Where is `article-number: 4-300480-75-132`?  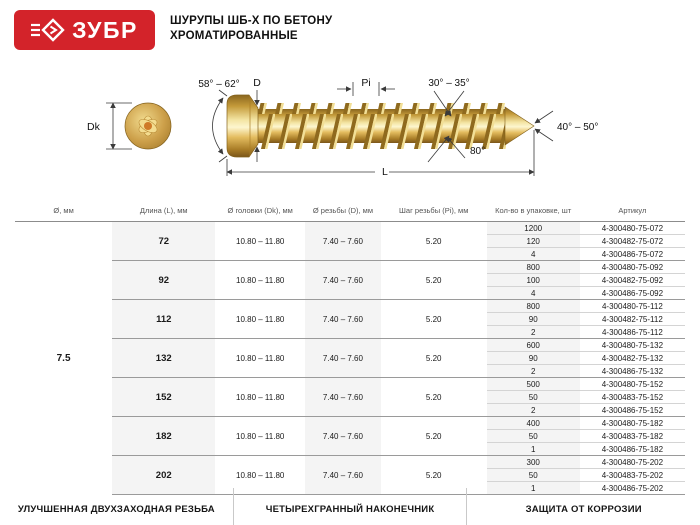
article-number: 4-300480-75-132 is located at coordinates (632, 345).